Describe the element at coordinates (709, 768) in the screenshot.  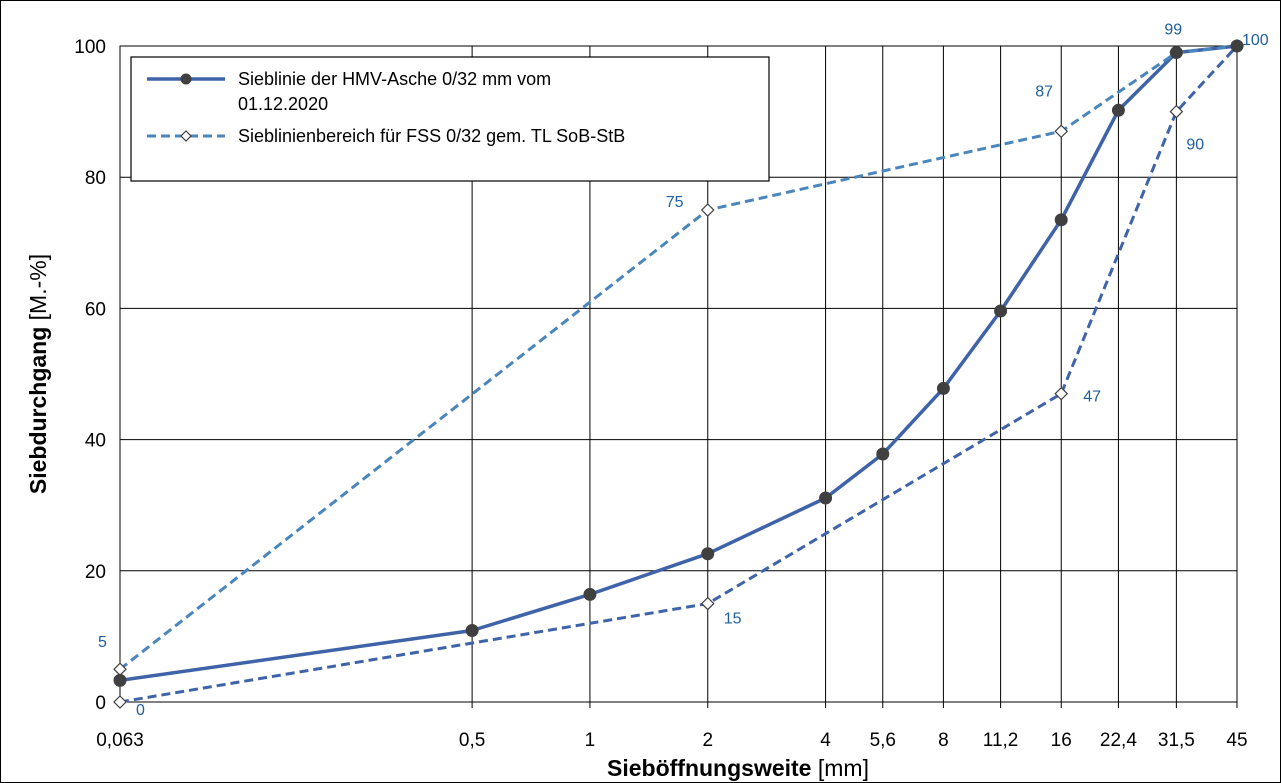
I see `x-axis-title-bold: Sieböffnungsweite` at that location.